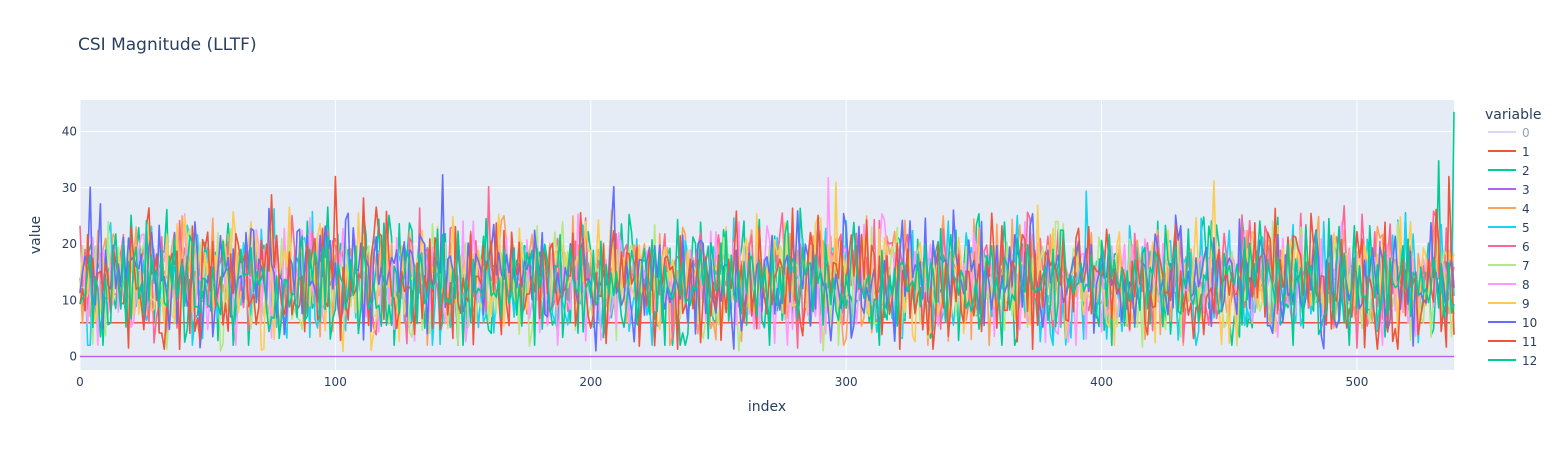  I want to click on legend-label: 6, so click(1526, 247).